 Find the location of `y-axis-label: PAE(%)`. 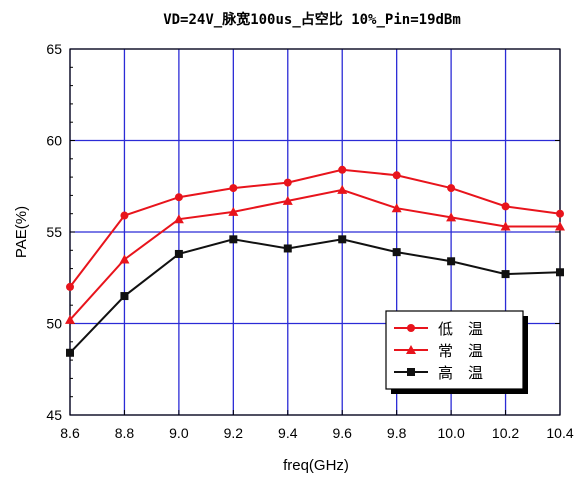

y-axis-label: PAE(%) is located at coordinates (21, 232).